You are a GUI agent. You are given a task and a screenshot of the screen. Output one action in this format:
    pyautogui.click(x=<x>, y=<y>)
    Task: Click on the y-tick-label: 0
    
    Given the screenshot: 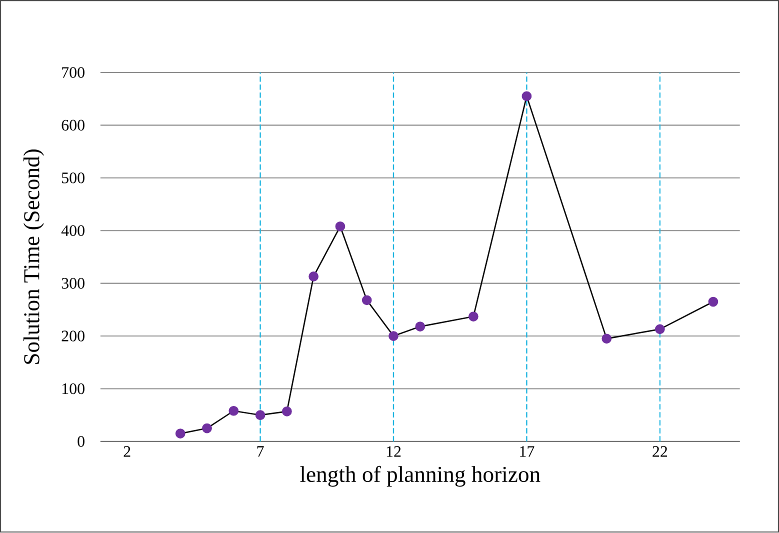 What is the action you would take?
    pyautogui.click(x=81, y=442)
    